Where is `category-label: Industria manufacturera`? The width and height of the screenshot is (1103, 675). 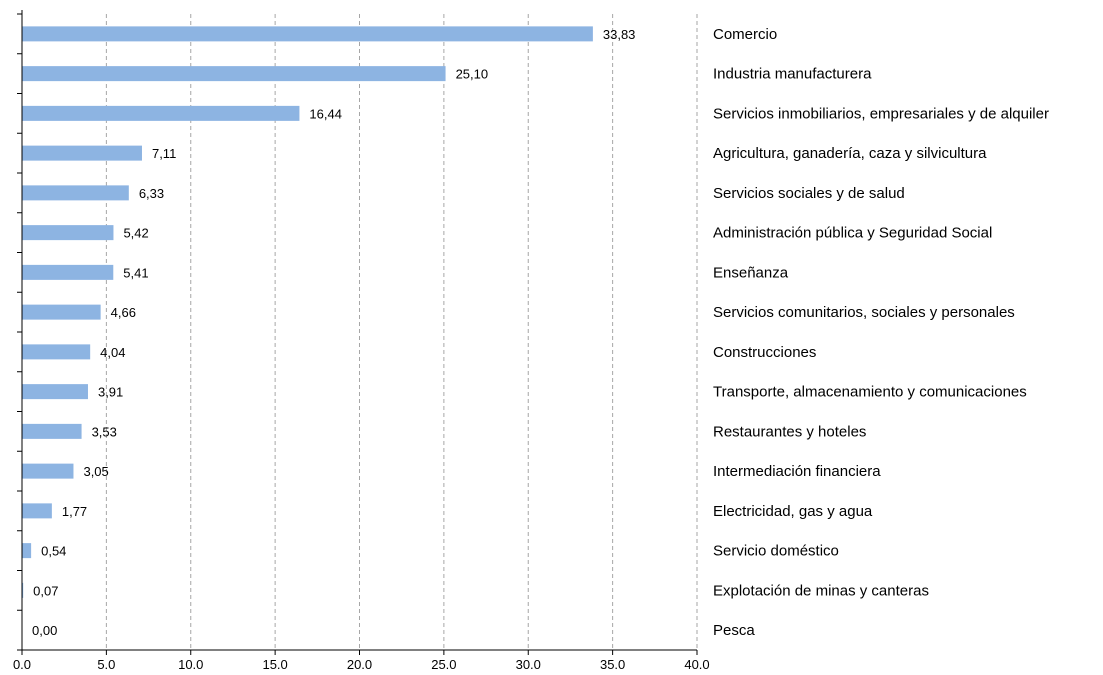
category-label: Industria manufacturera is located at coordinates (792, 74).